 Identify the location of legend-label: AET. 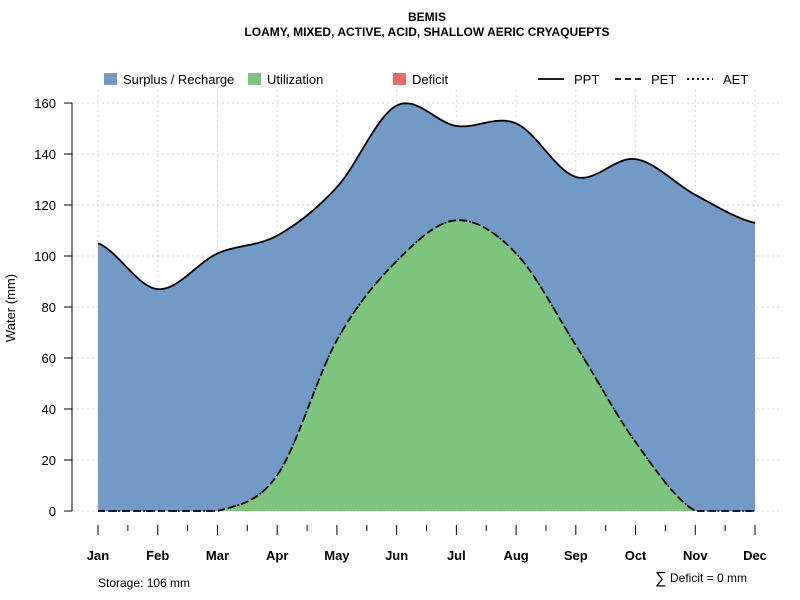
(735, 79).